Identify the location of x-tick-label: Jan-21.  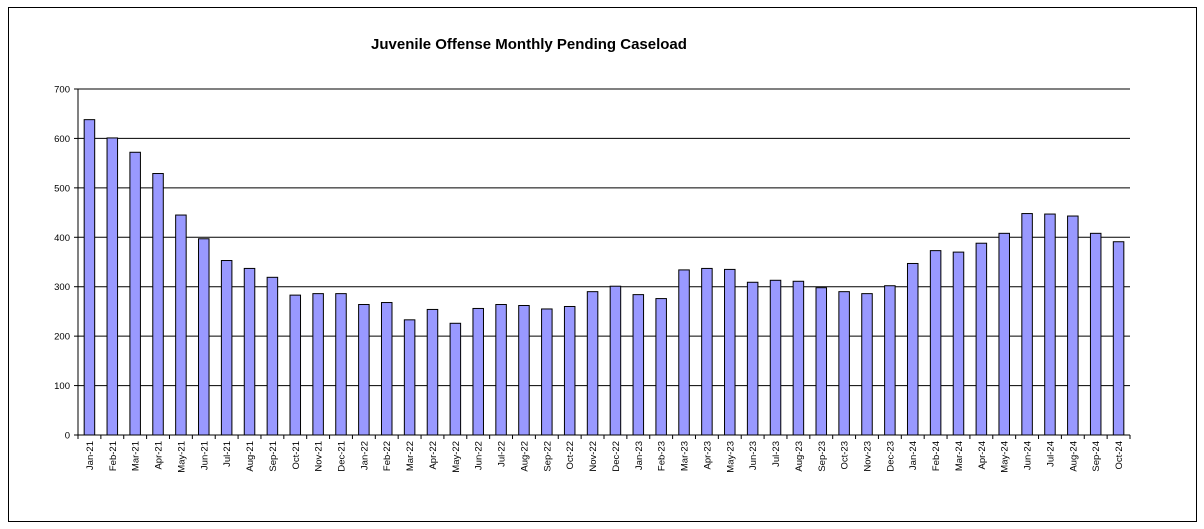
(90, 455).